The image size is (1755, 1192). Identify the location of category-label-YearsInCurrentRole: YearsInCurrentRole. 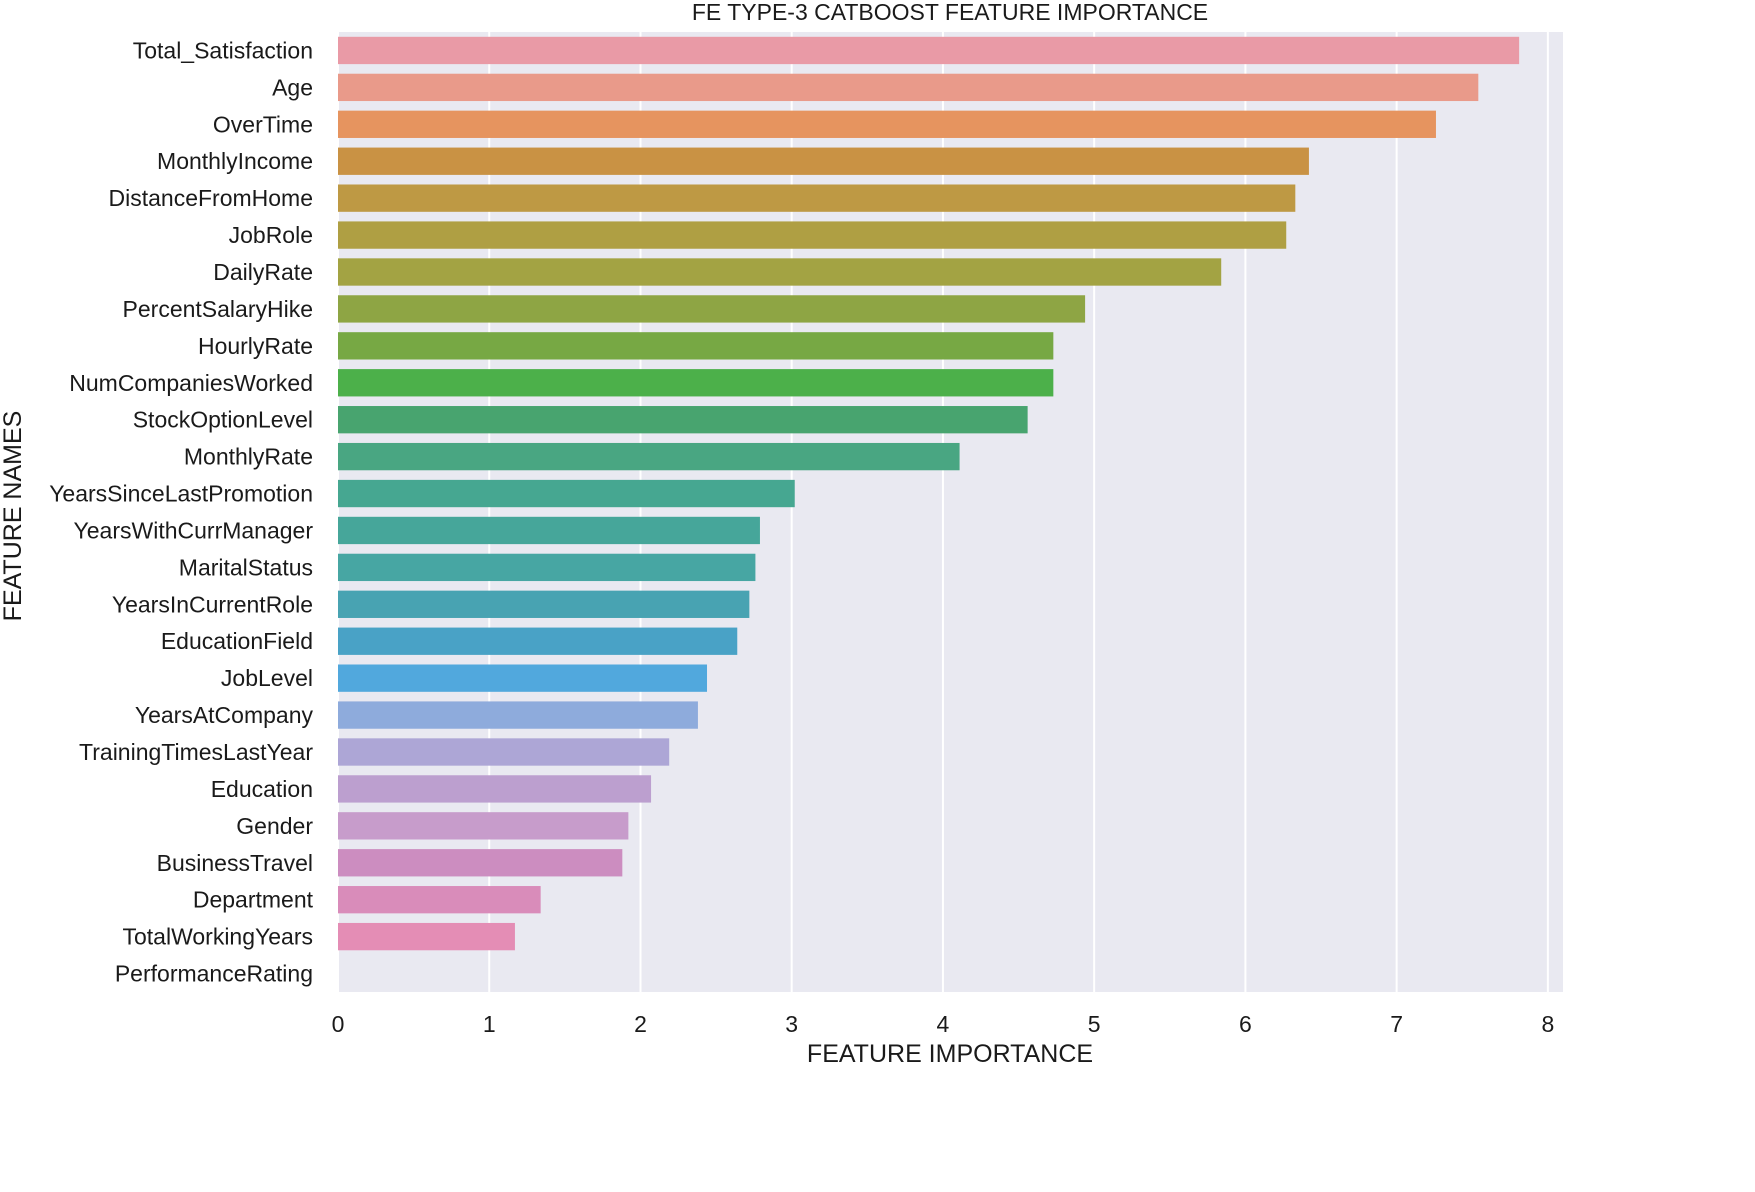
(212, 604).